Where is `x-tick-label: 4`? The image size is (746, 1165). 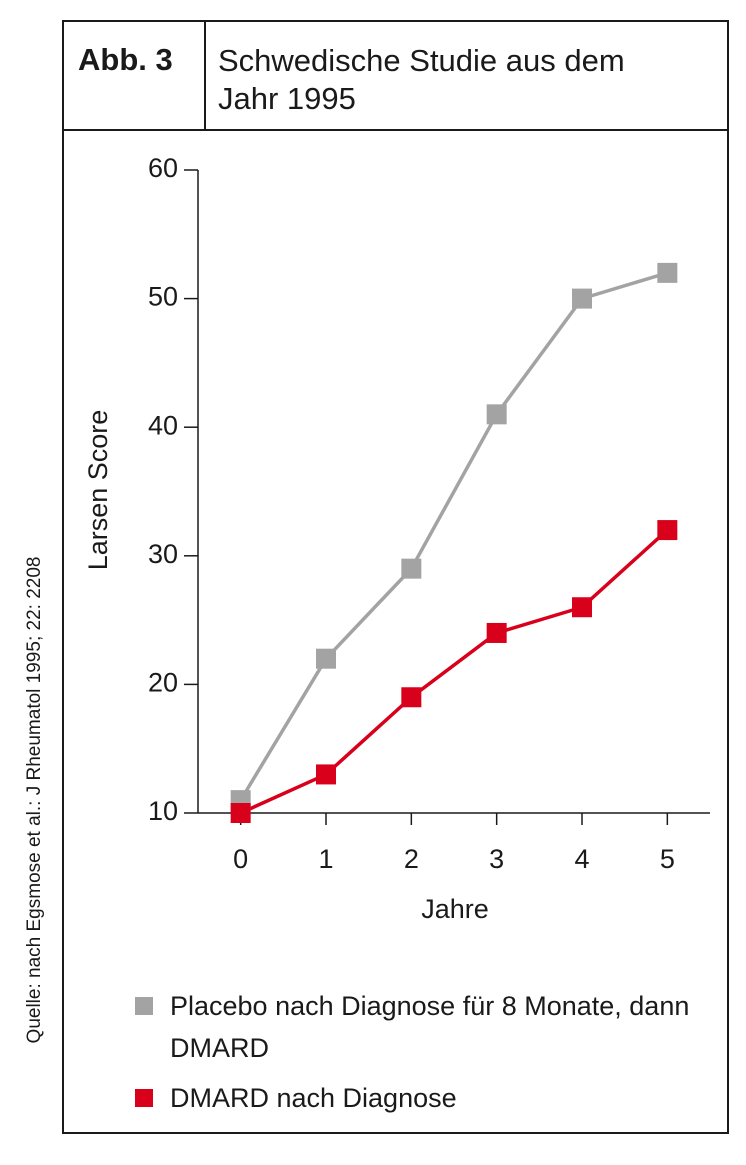
x-tick-label: 4 is located at coordinates (581, 859).